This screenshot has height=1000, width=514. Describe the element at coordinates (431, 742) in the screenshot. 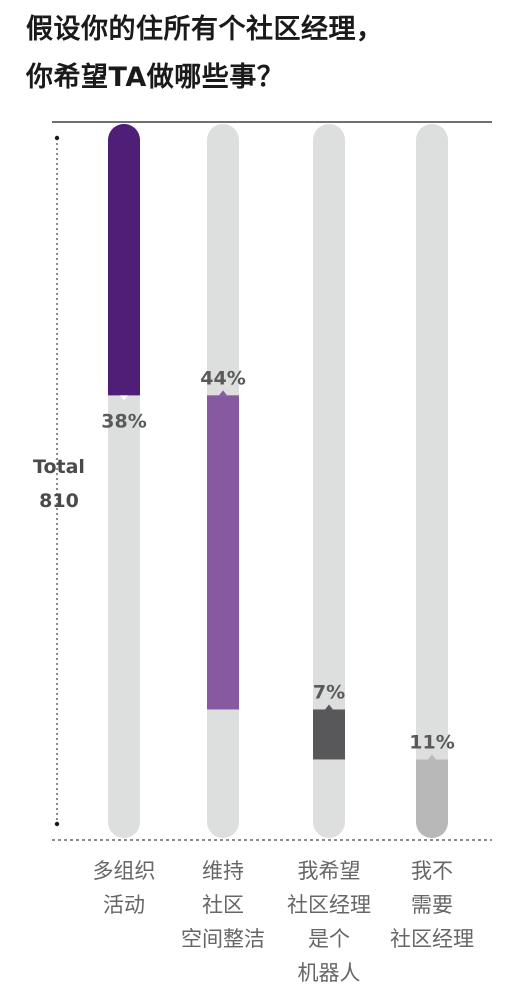

I see `value-label: 11%` at that location.